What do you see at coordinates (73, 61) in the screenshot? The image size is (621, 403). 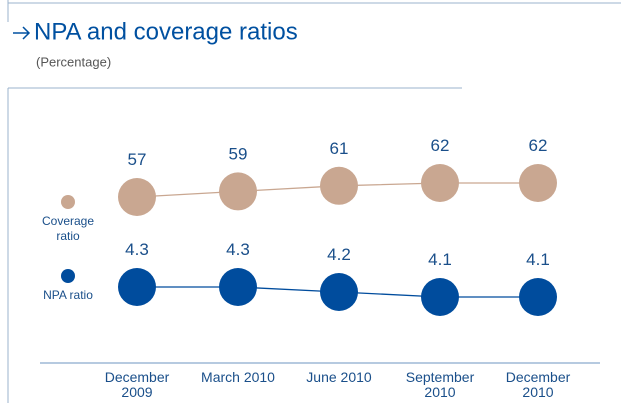 I see `chart-subtitle: (Percentage)` at bounding box center [73, 61].